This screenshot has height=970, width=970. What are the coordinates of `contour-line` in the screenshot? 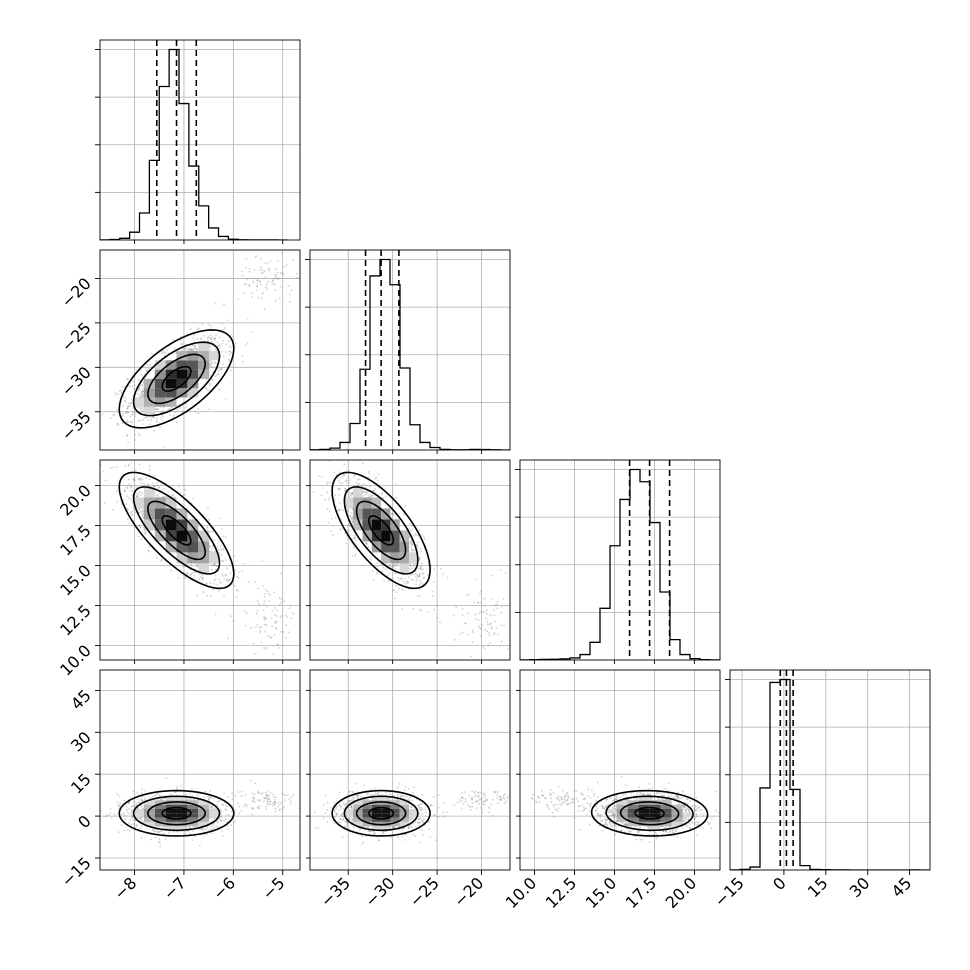 It's located at (649, 813).